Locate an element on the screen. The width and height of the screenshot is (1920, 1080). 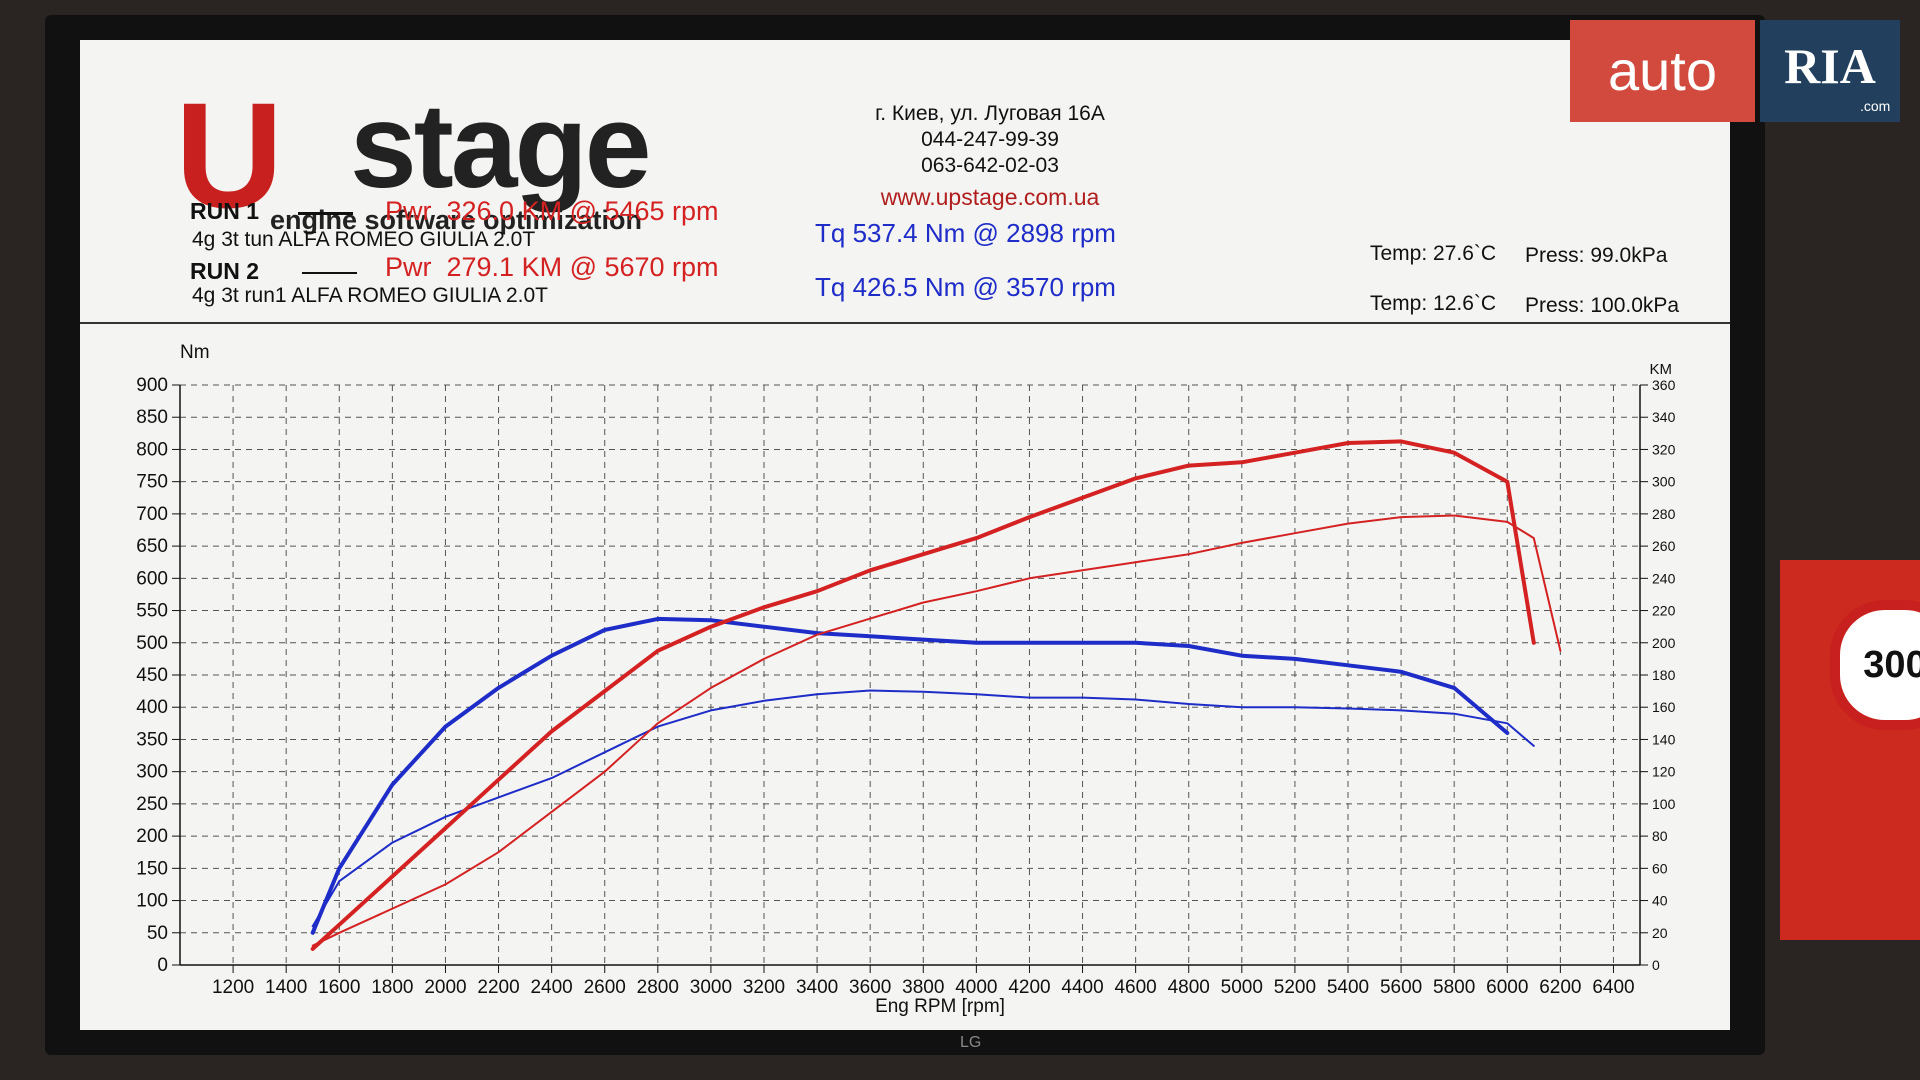
run-description: 4g 3t tun ALFA ROMEO GIULIA 2.0T is located at coordinates (364, 239).